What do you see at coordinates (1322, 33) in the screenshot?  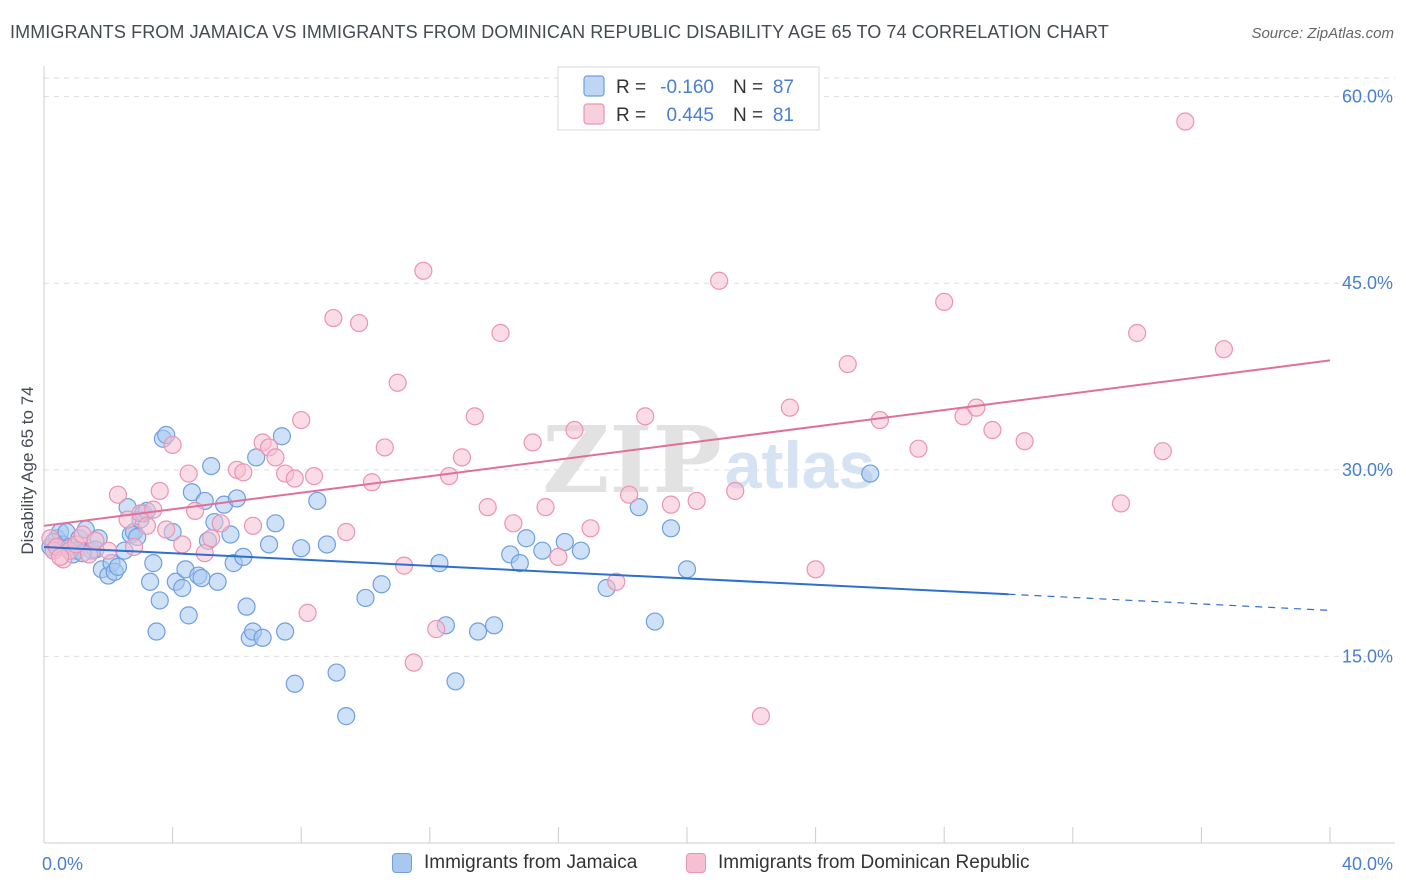 I see `chart-source: Source: ZipAtlas.com` at bounding box center [1322, 33].